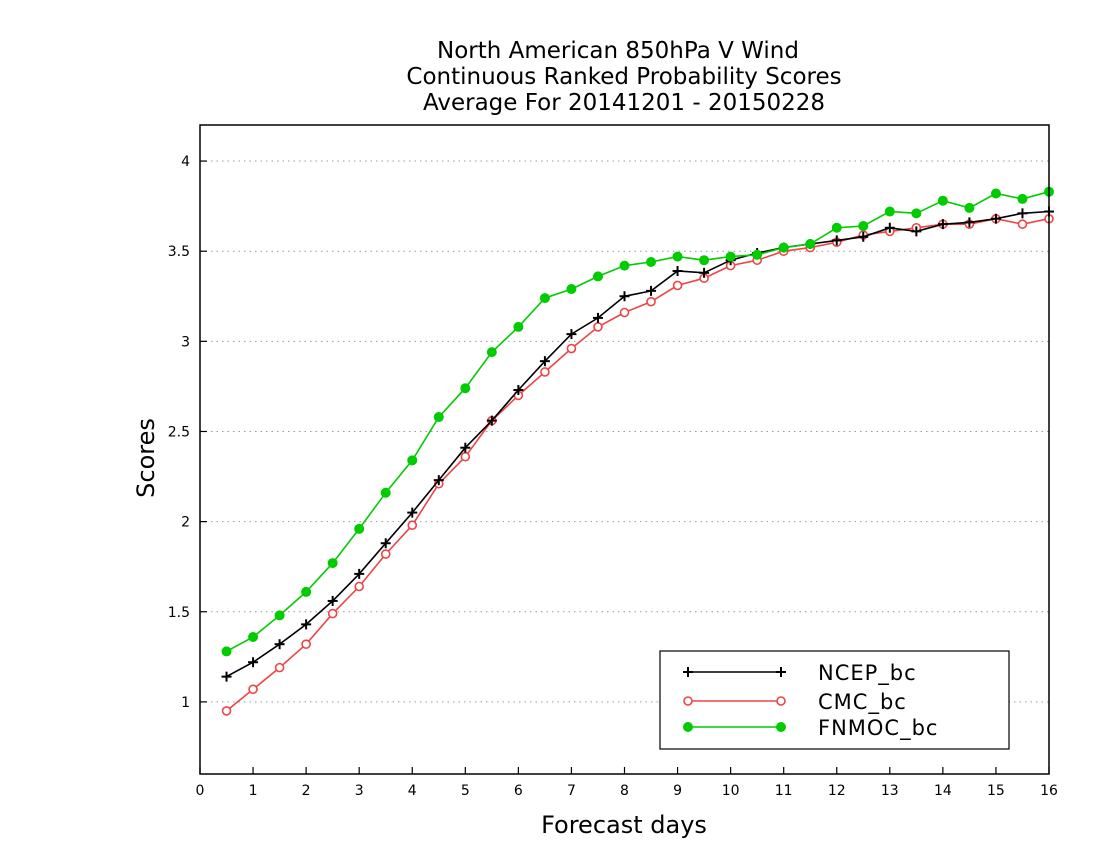 The image size is (1100, 850). What do you see at coordinates (878, 728) in the screenshot?
I see `legend-label-fnmoc-bc: FNMOC_bc` at bounding box center [878, 728].